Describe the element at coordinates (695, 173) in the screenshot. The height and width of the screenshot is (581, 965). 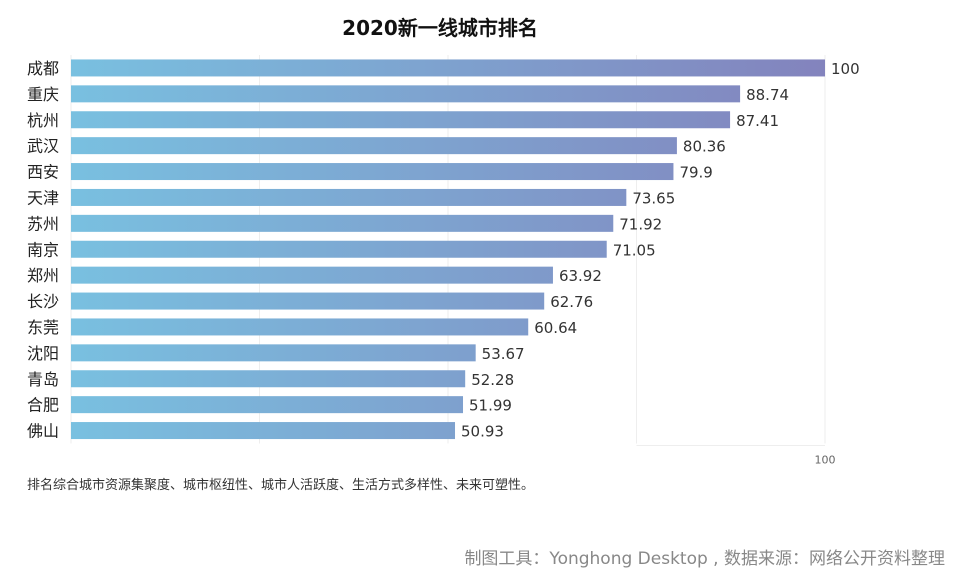
I see `value-label: 79.9` at that location.